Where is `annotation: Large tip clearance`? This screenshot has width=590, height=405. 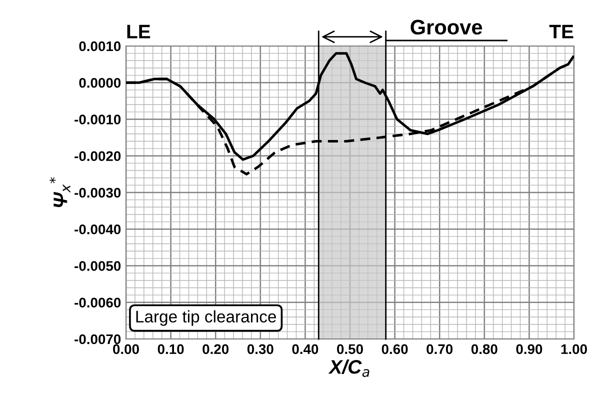 annotation: Large tip clearance is located at coordinates (206, 318).